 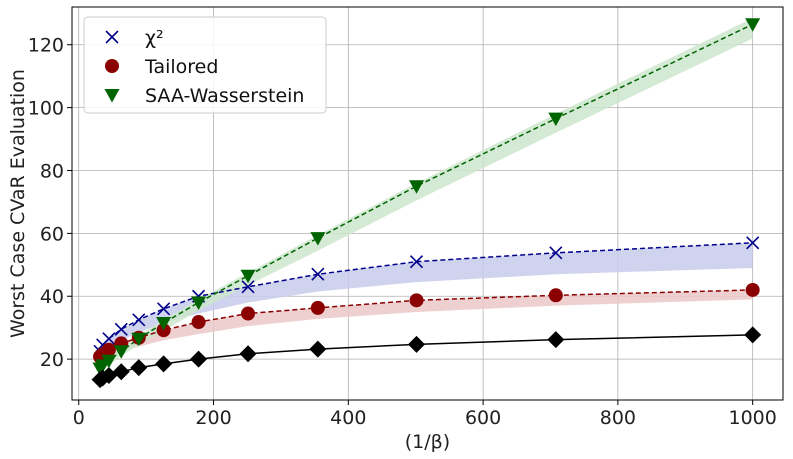 I want to click on y-tick-label: 120, so click(x=46, y=46).